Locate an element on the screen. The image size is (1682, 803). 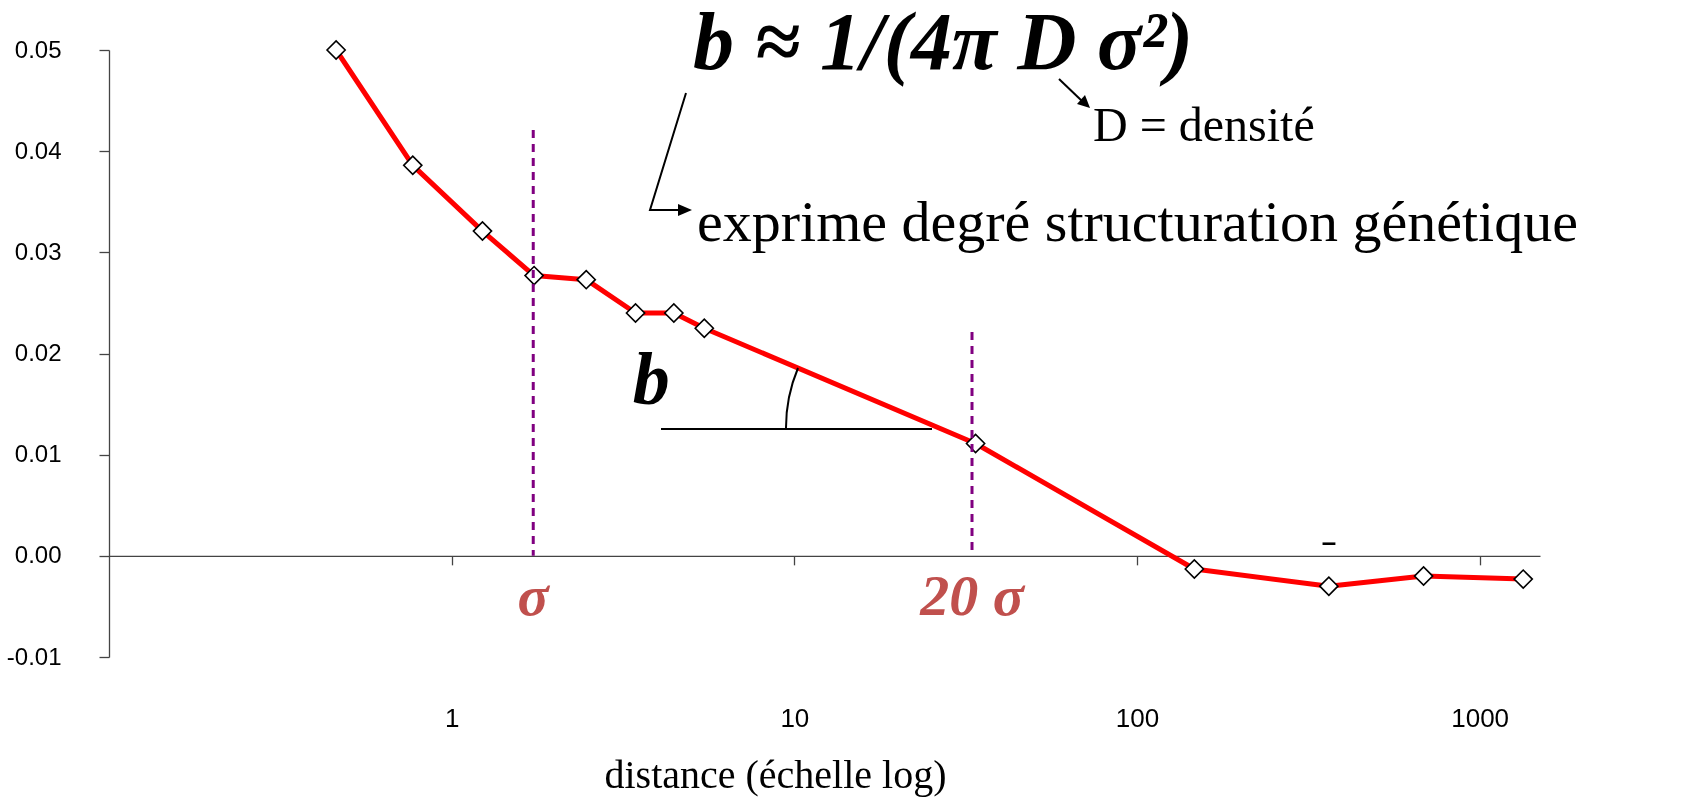
x-tick-label: 10 is located at coordinates (795, 717).